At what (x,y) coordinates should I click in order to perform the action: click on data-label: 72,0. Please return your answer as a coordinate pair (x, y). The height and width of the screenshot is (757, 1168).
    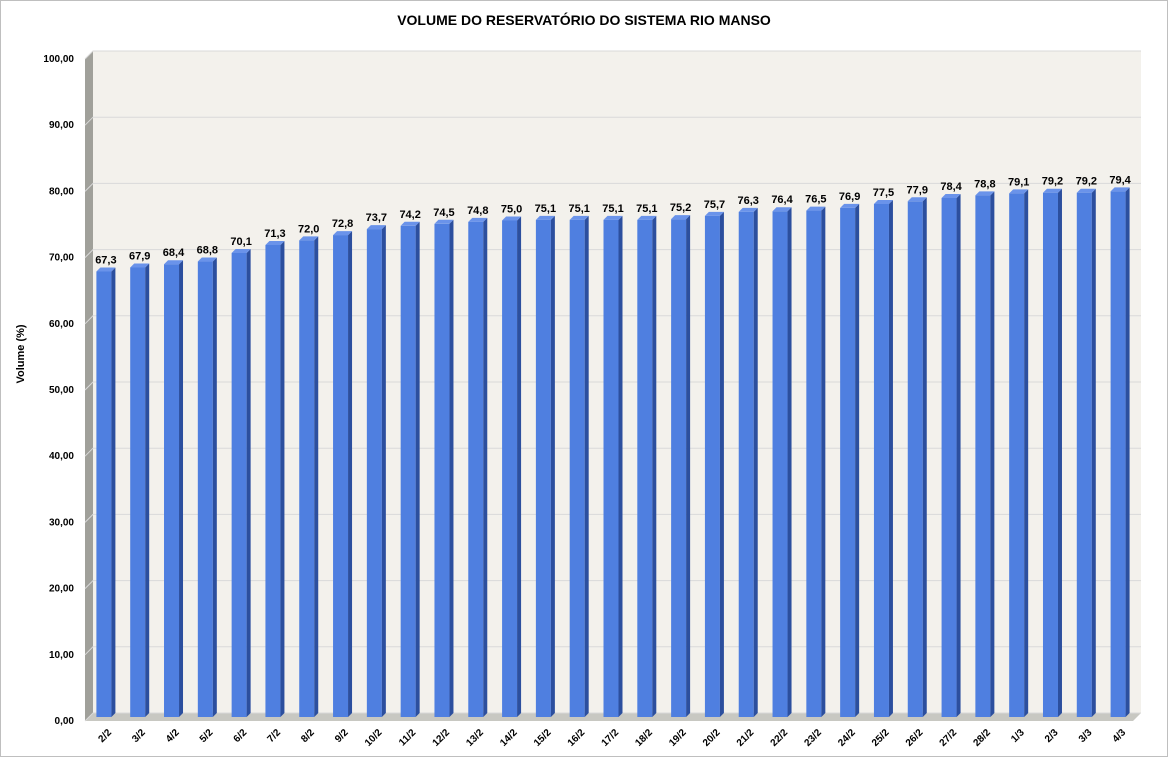
    Looking at the image, I should click on (308, 229).